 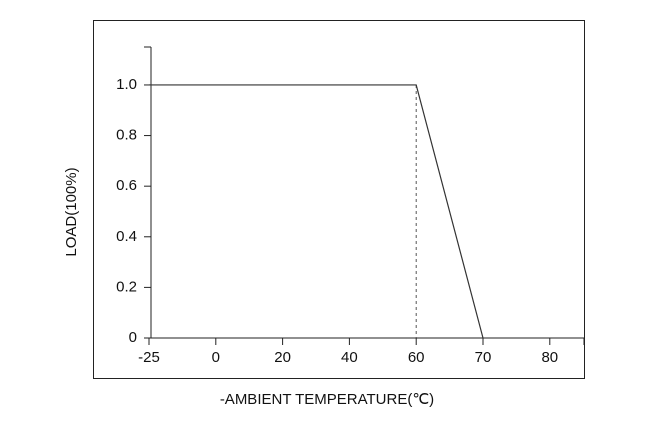 What do you see at coordinates (126, 135) in the screenshot?
I see `y-tick-label: 0.8` at bounding box center [126, 135].